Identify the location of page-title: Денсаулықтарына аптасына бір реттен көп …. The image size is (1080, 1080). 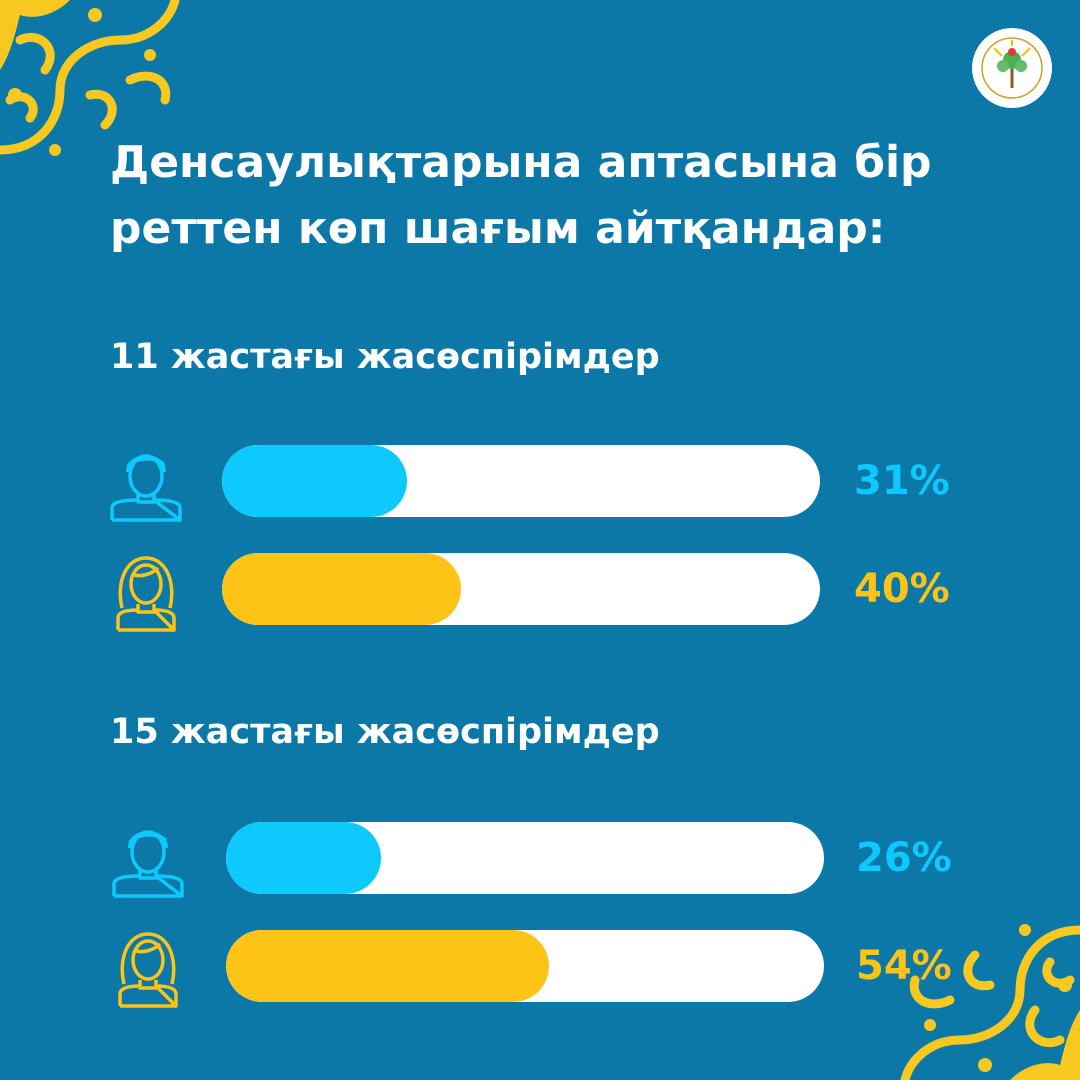
(521, 195).